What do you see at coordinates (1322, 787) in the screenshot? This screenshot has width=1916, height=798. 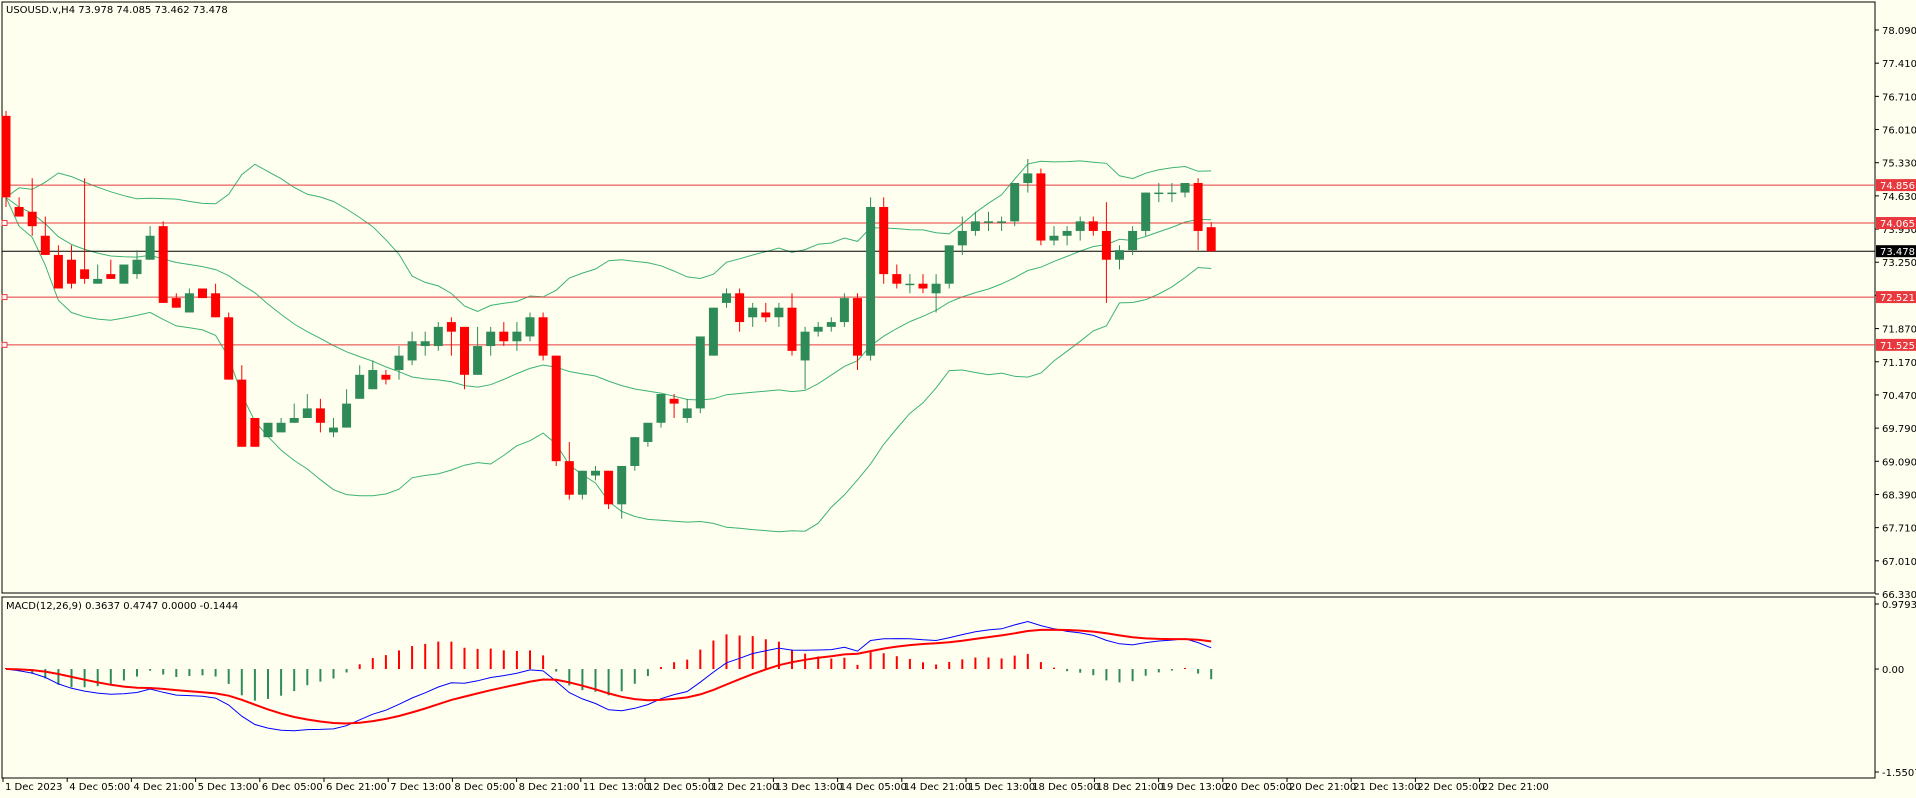 I see `time-tick-label: 20 Dec 21:00` at bounding box center [1322, 787].